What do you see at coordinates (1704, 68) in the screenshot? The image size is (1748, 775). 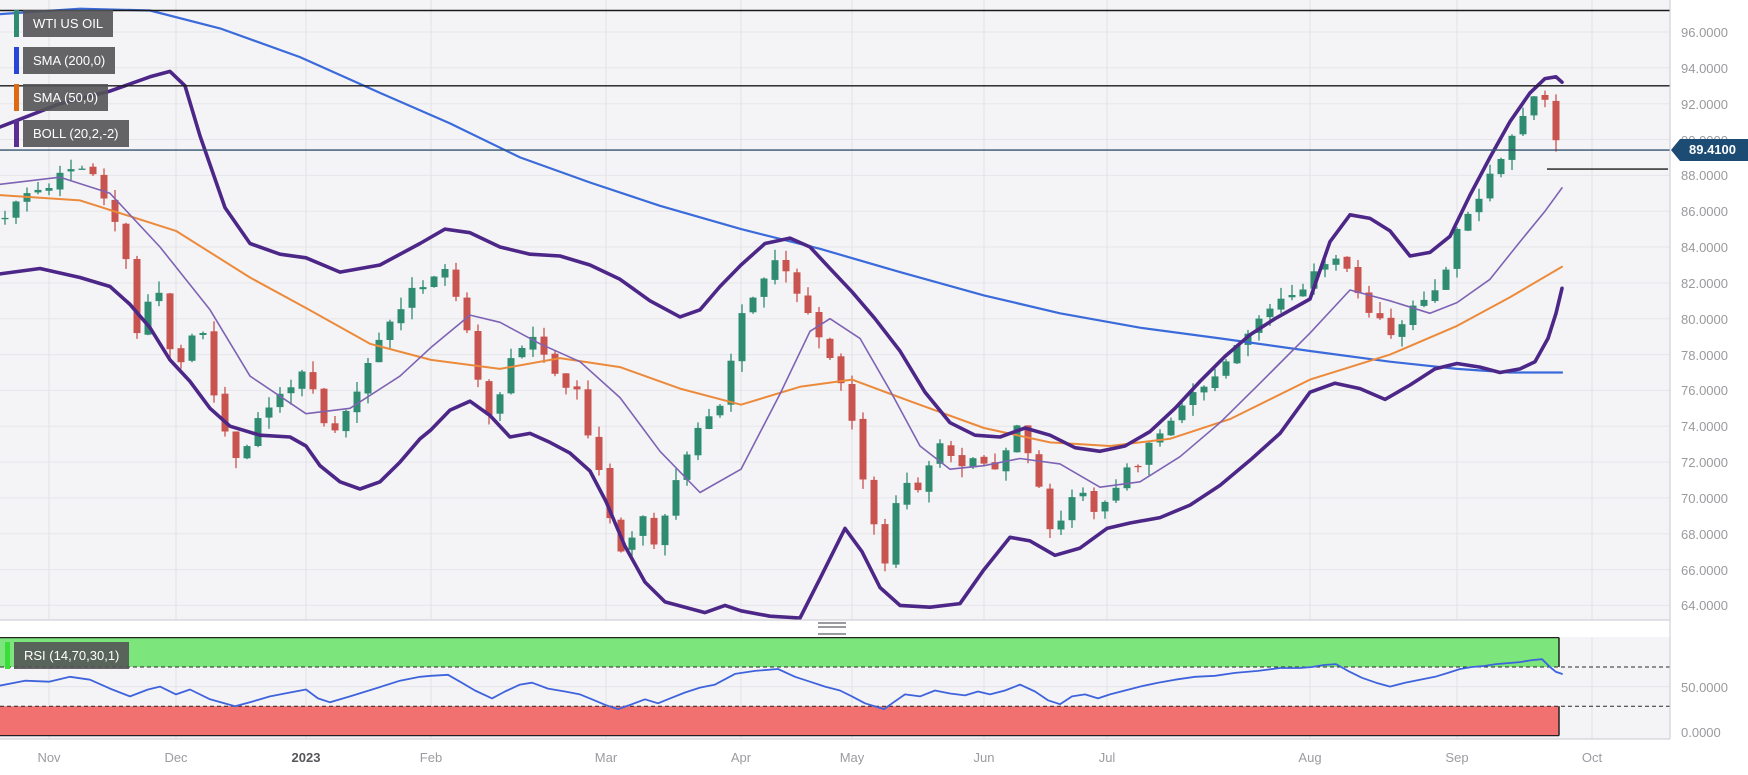 I see `price-tick-label: 94.0000` at bounding box center [1704, 68].